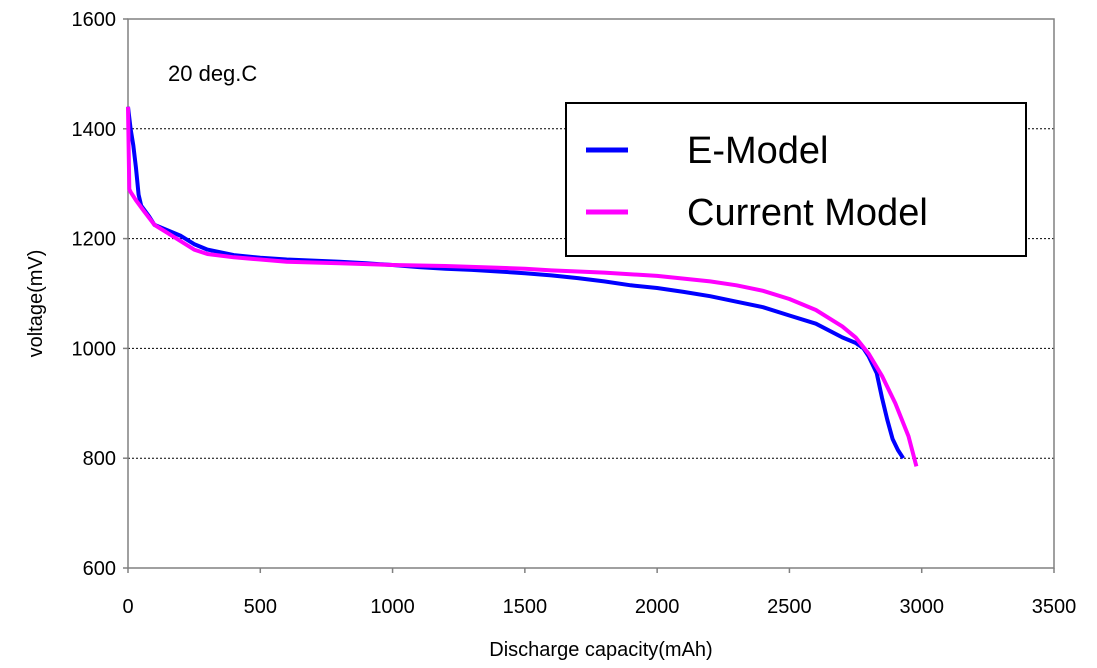  Describe the element at coordinates (99, 569) in the screenshot. I see `y-tick-label-0: 600` at that location.